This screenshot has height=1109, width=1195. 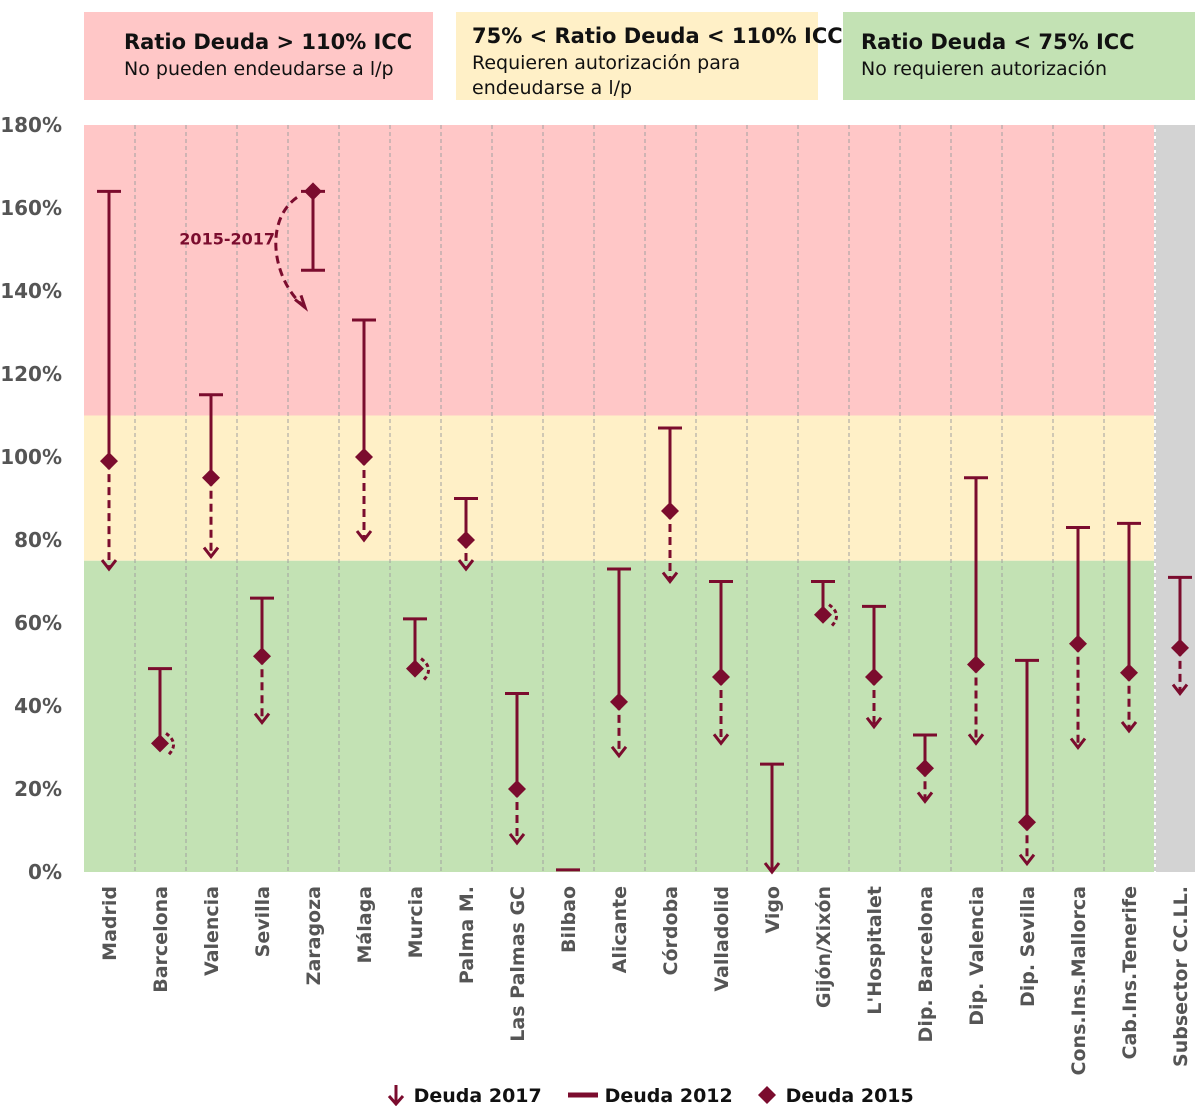 I want to click on y-tick-label: 100%, so click(x=31, y=457).